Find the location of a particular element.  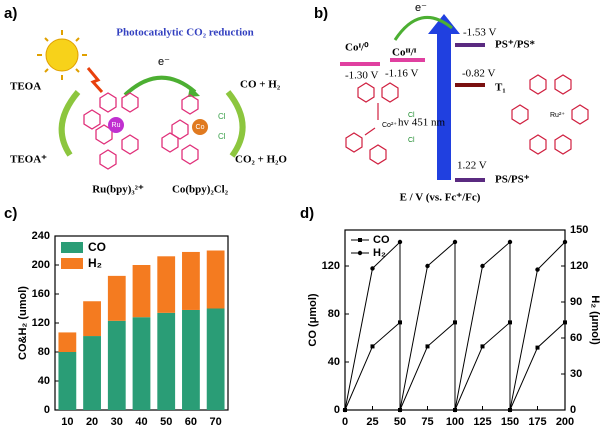

ru-symbol: Ru is located at coordinates (116, 125).